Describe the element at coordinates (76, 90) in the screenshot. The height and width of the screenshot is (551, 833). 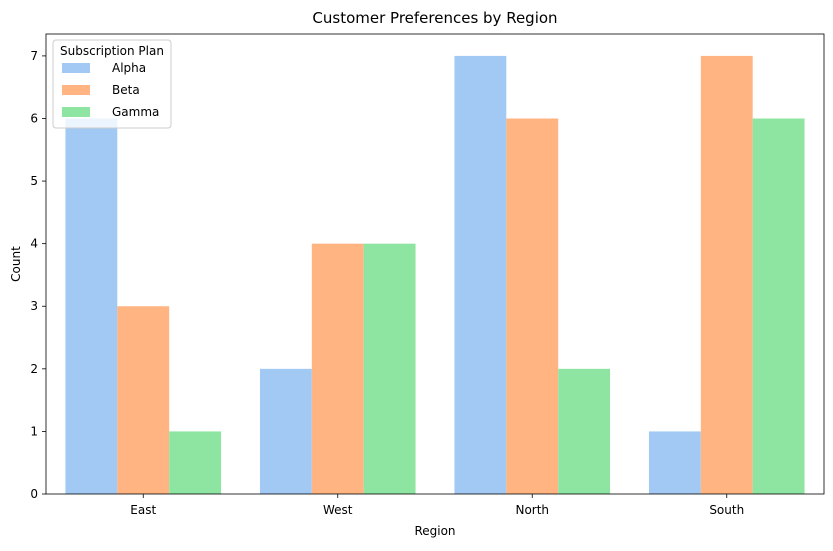
I see `legend-swatch-beta` at that location.